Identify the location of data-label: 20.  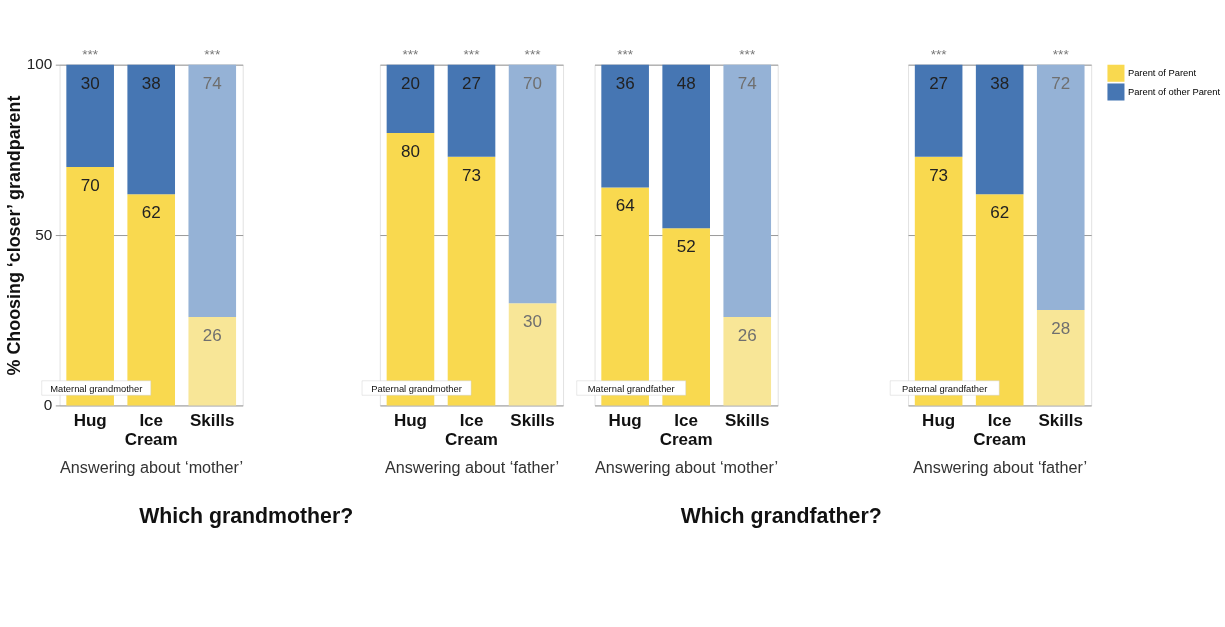
(410, 83).